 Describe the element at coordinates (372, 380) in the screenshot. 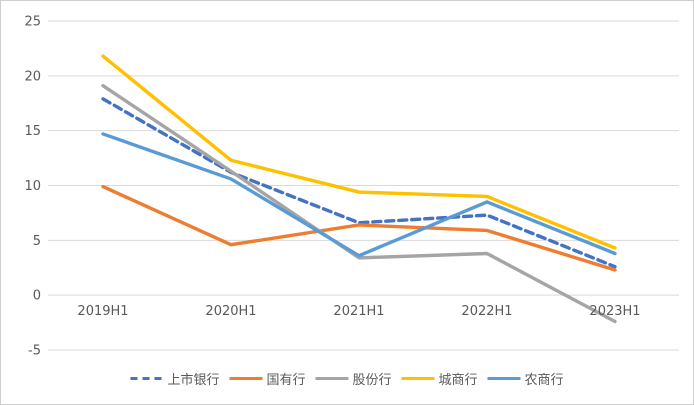

I see `legend-label: 股份行` at that location.